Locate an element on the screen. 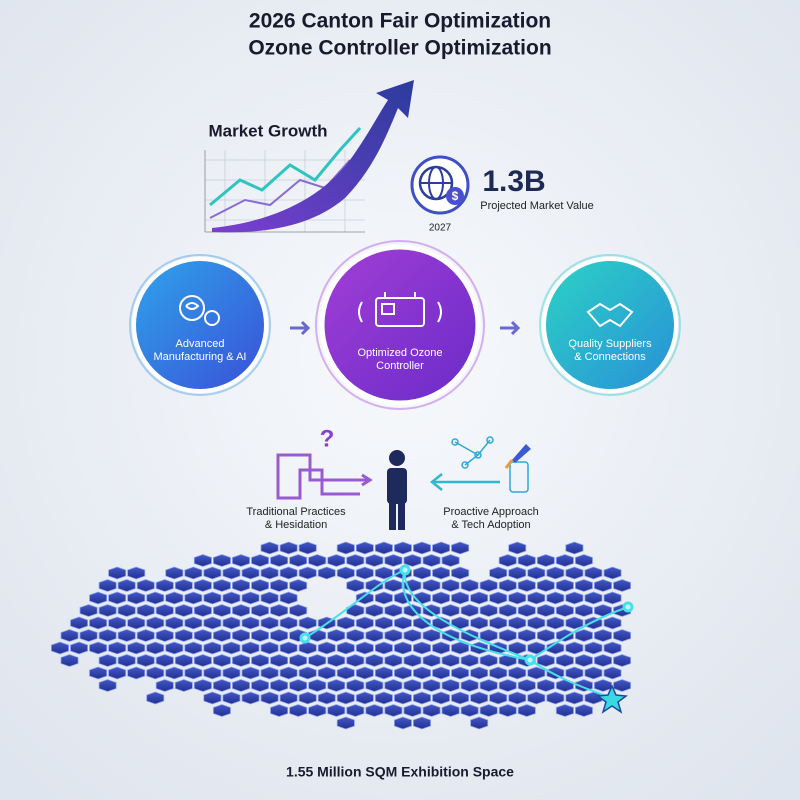 The height and width of the screenshot is (800, 800). stage-label: Optimized Ozone is located at coordinates (400, 353).